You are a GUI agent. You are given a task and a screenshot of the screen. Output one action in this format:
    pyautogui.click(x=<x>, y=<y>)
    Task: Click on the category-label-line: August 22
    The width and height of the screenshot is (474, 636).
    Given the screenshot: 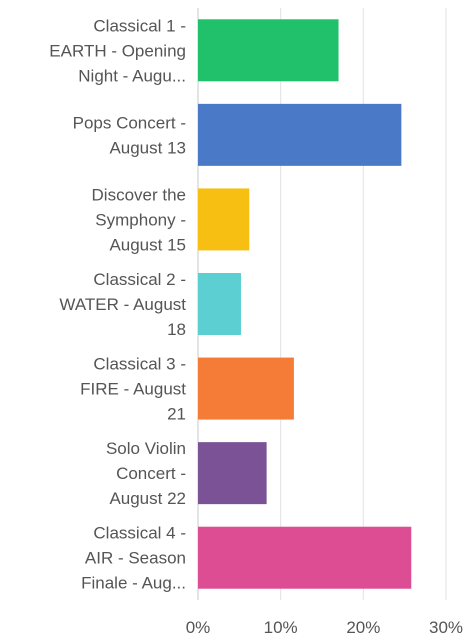 What is the action you would take?
    pyautogui.click(x=147, y=498)
    